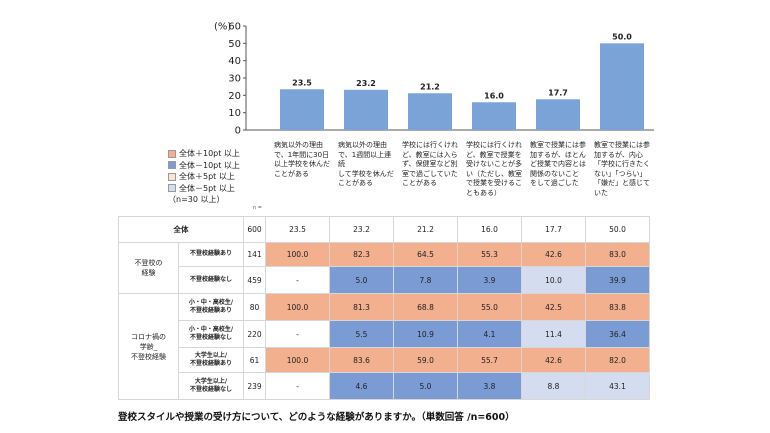 Image resolution: width=770 pixels, height=433 pixels. I want to click on n-cell: 459, so click(254, 280).